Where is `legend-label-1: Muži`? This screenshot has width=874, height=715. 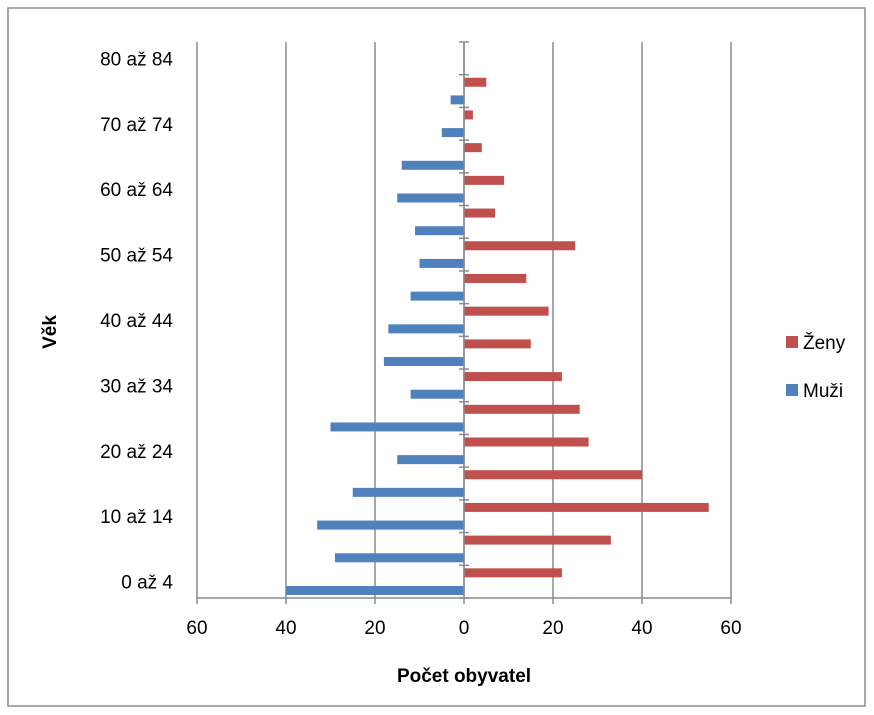
legend-label-1: Muži is located at coordinates (823, 391).